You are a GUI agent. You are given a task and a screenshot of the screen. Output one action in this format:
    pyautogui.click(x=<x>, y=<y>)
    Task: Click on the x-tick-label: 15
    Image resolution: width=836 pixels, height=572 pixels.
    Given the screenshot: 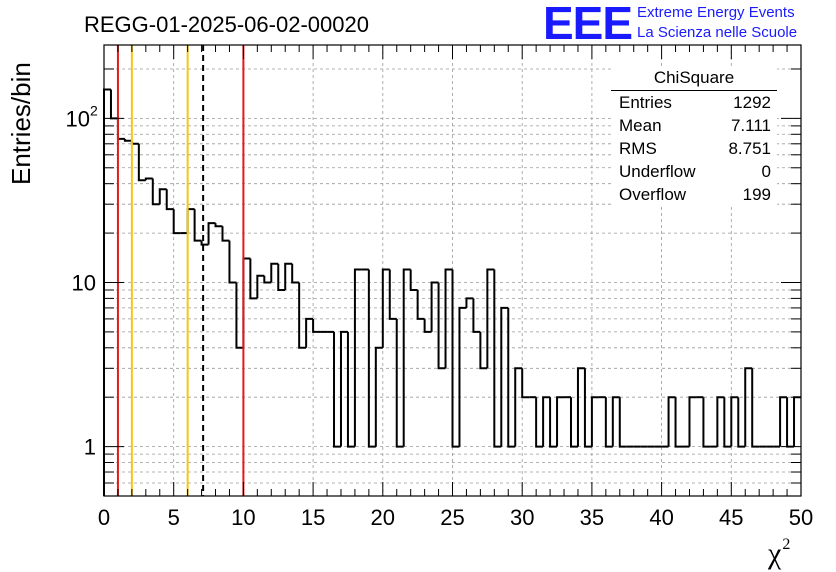 What is the action you would take?
    pyautogui.click(x=313, y=517)
    